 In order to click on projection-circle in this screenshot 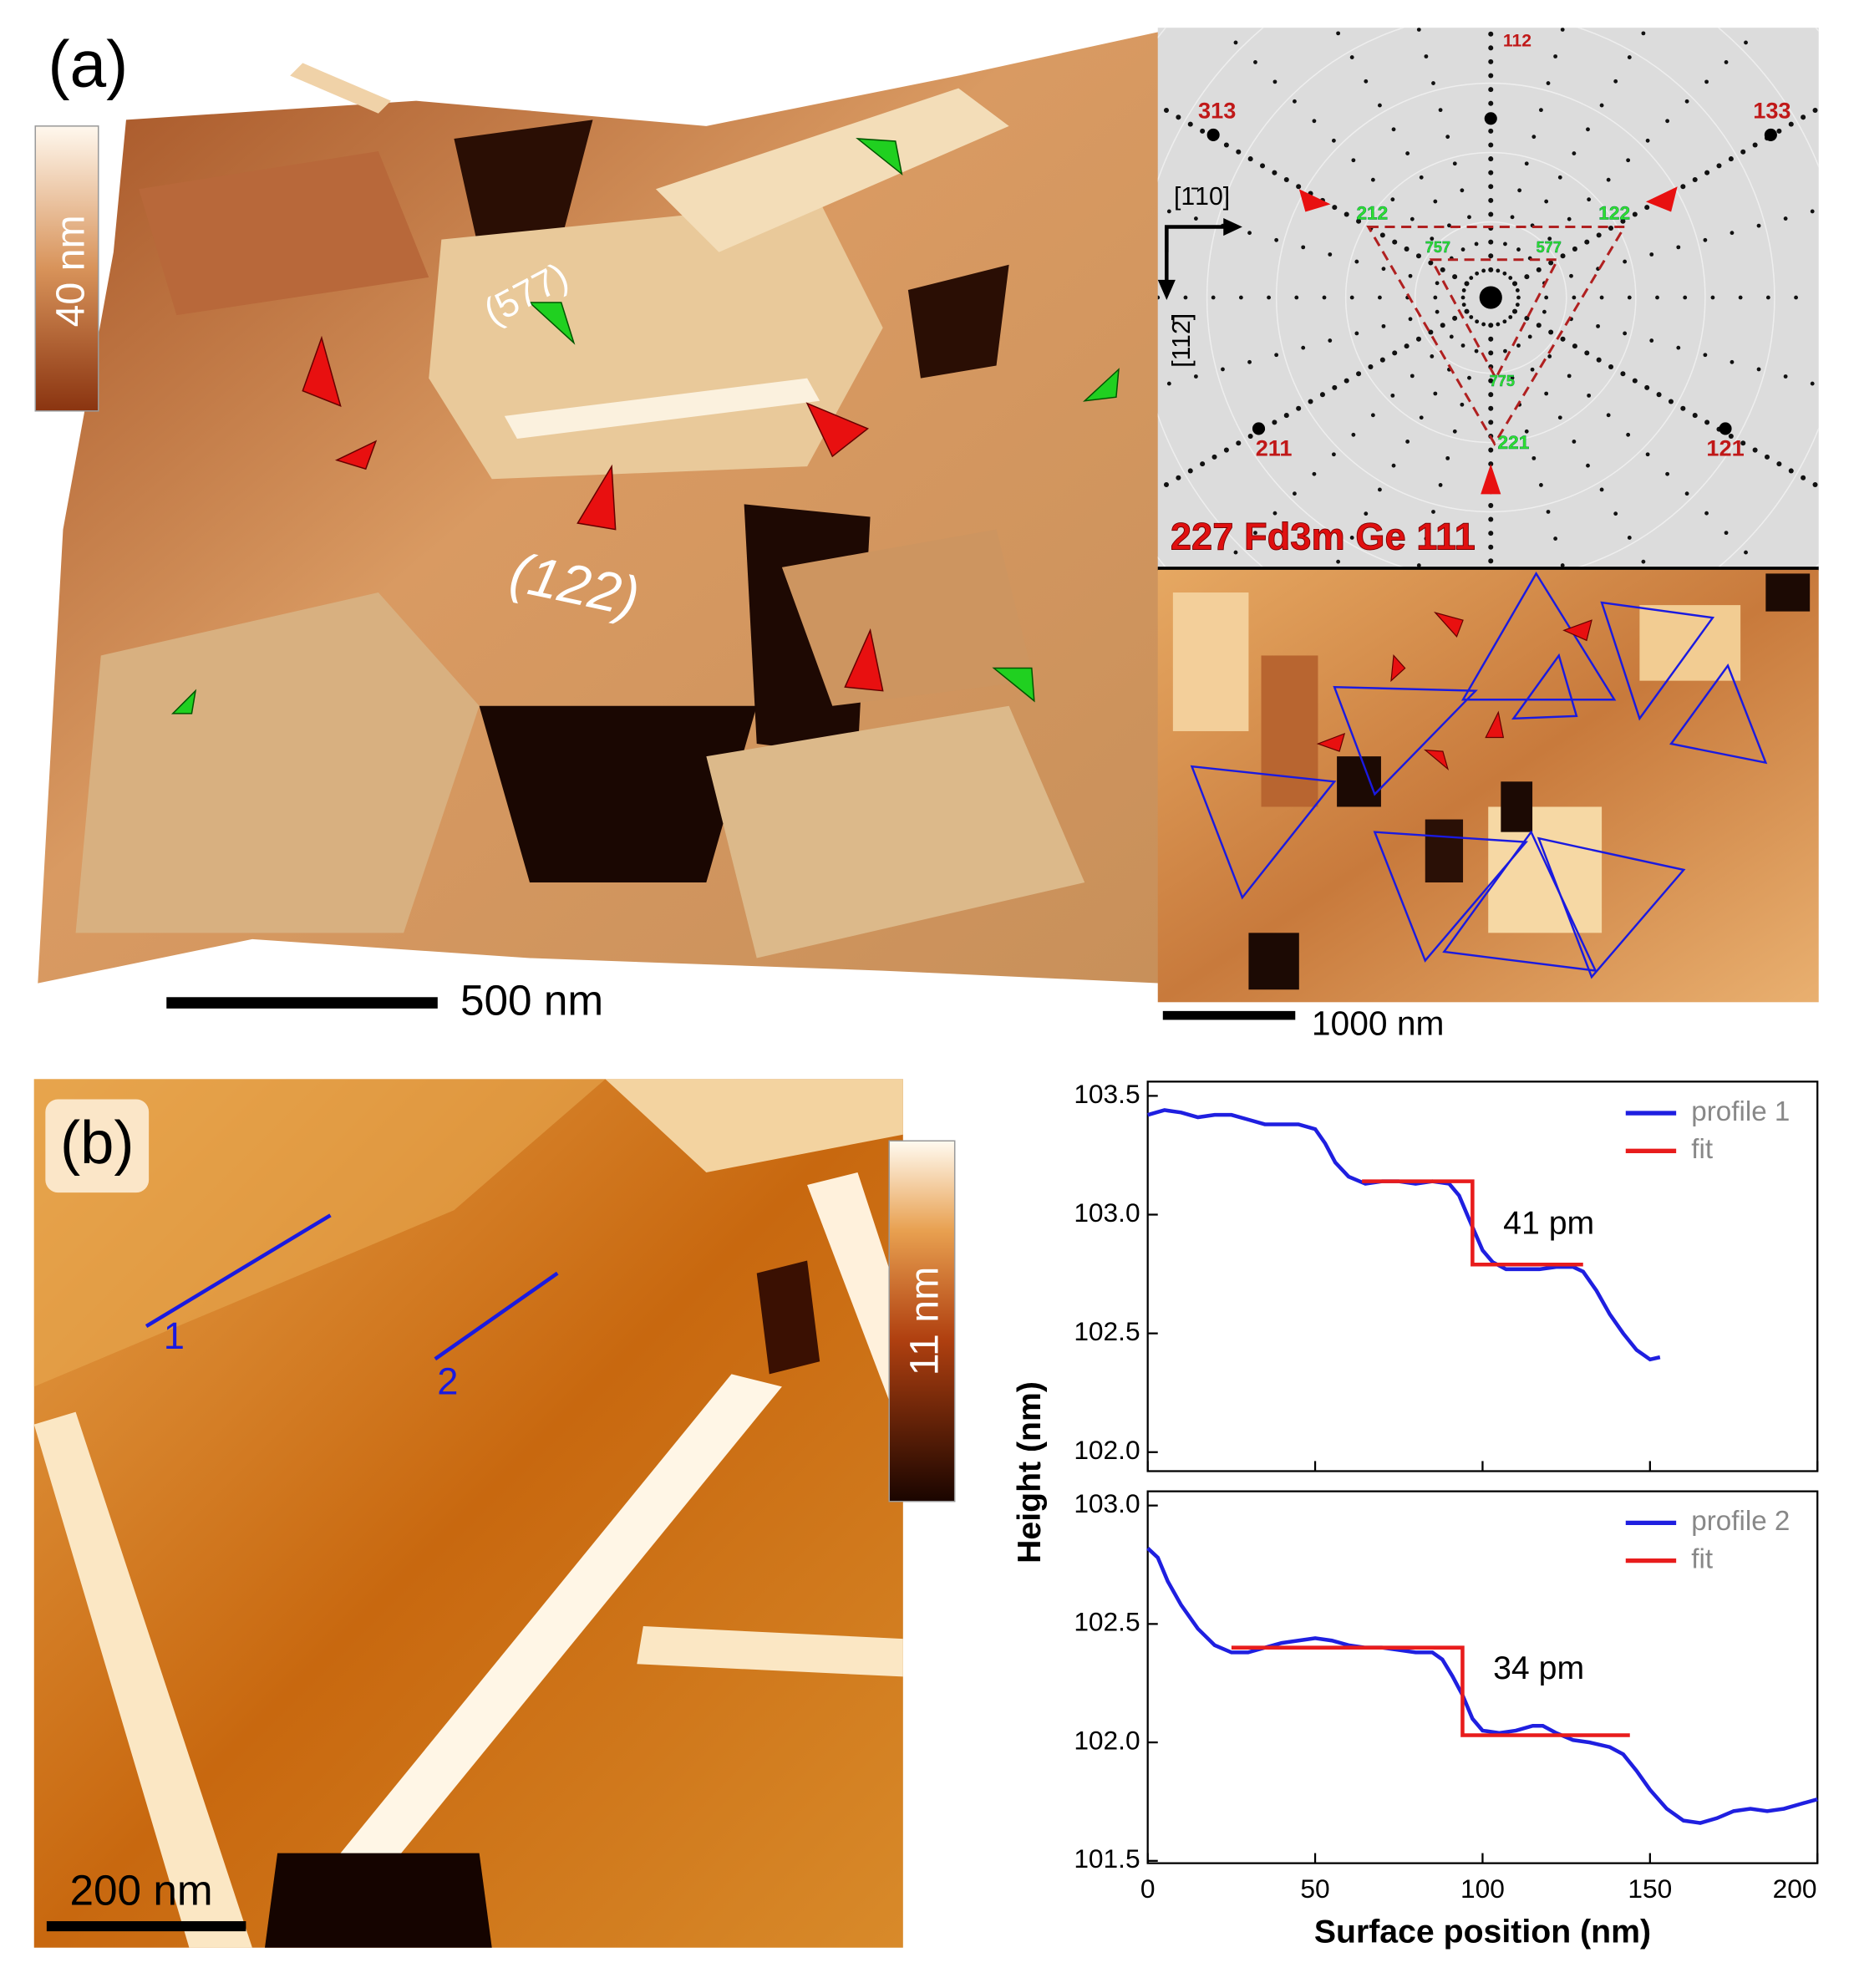, I will do `click(1491, 297)`.